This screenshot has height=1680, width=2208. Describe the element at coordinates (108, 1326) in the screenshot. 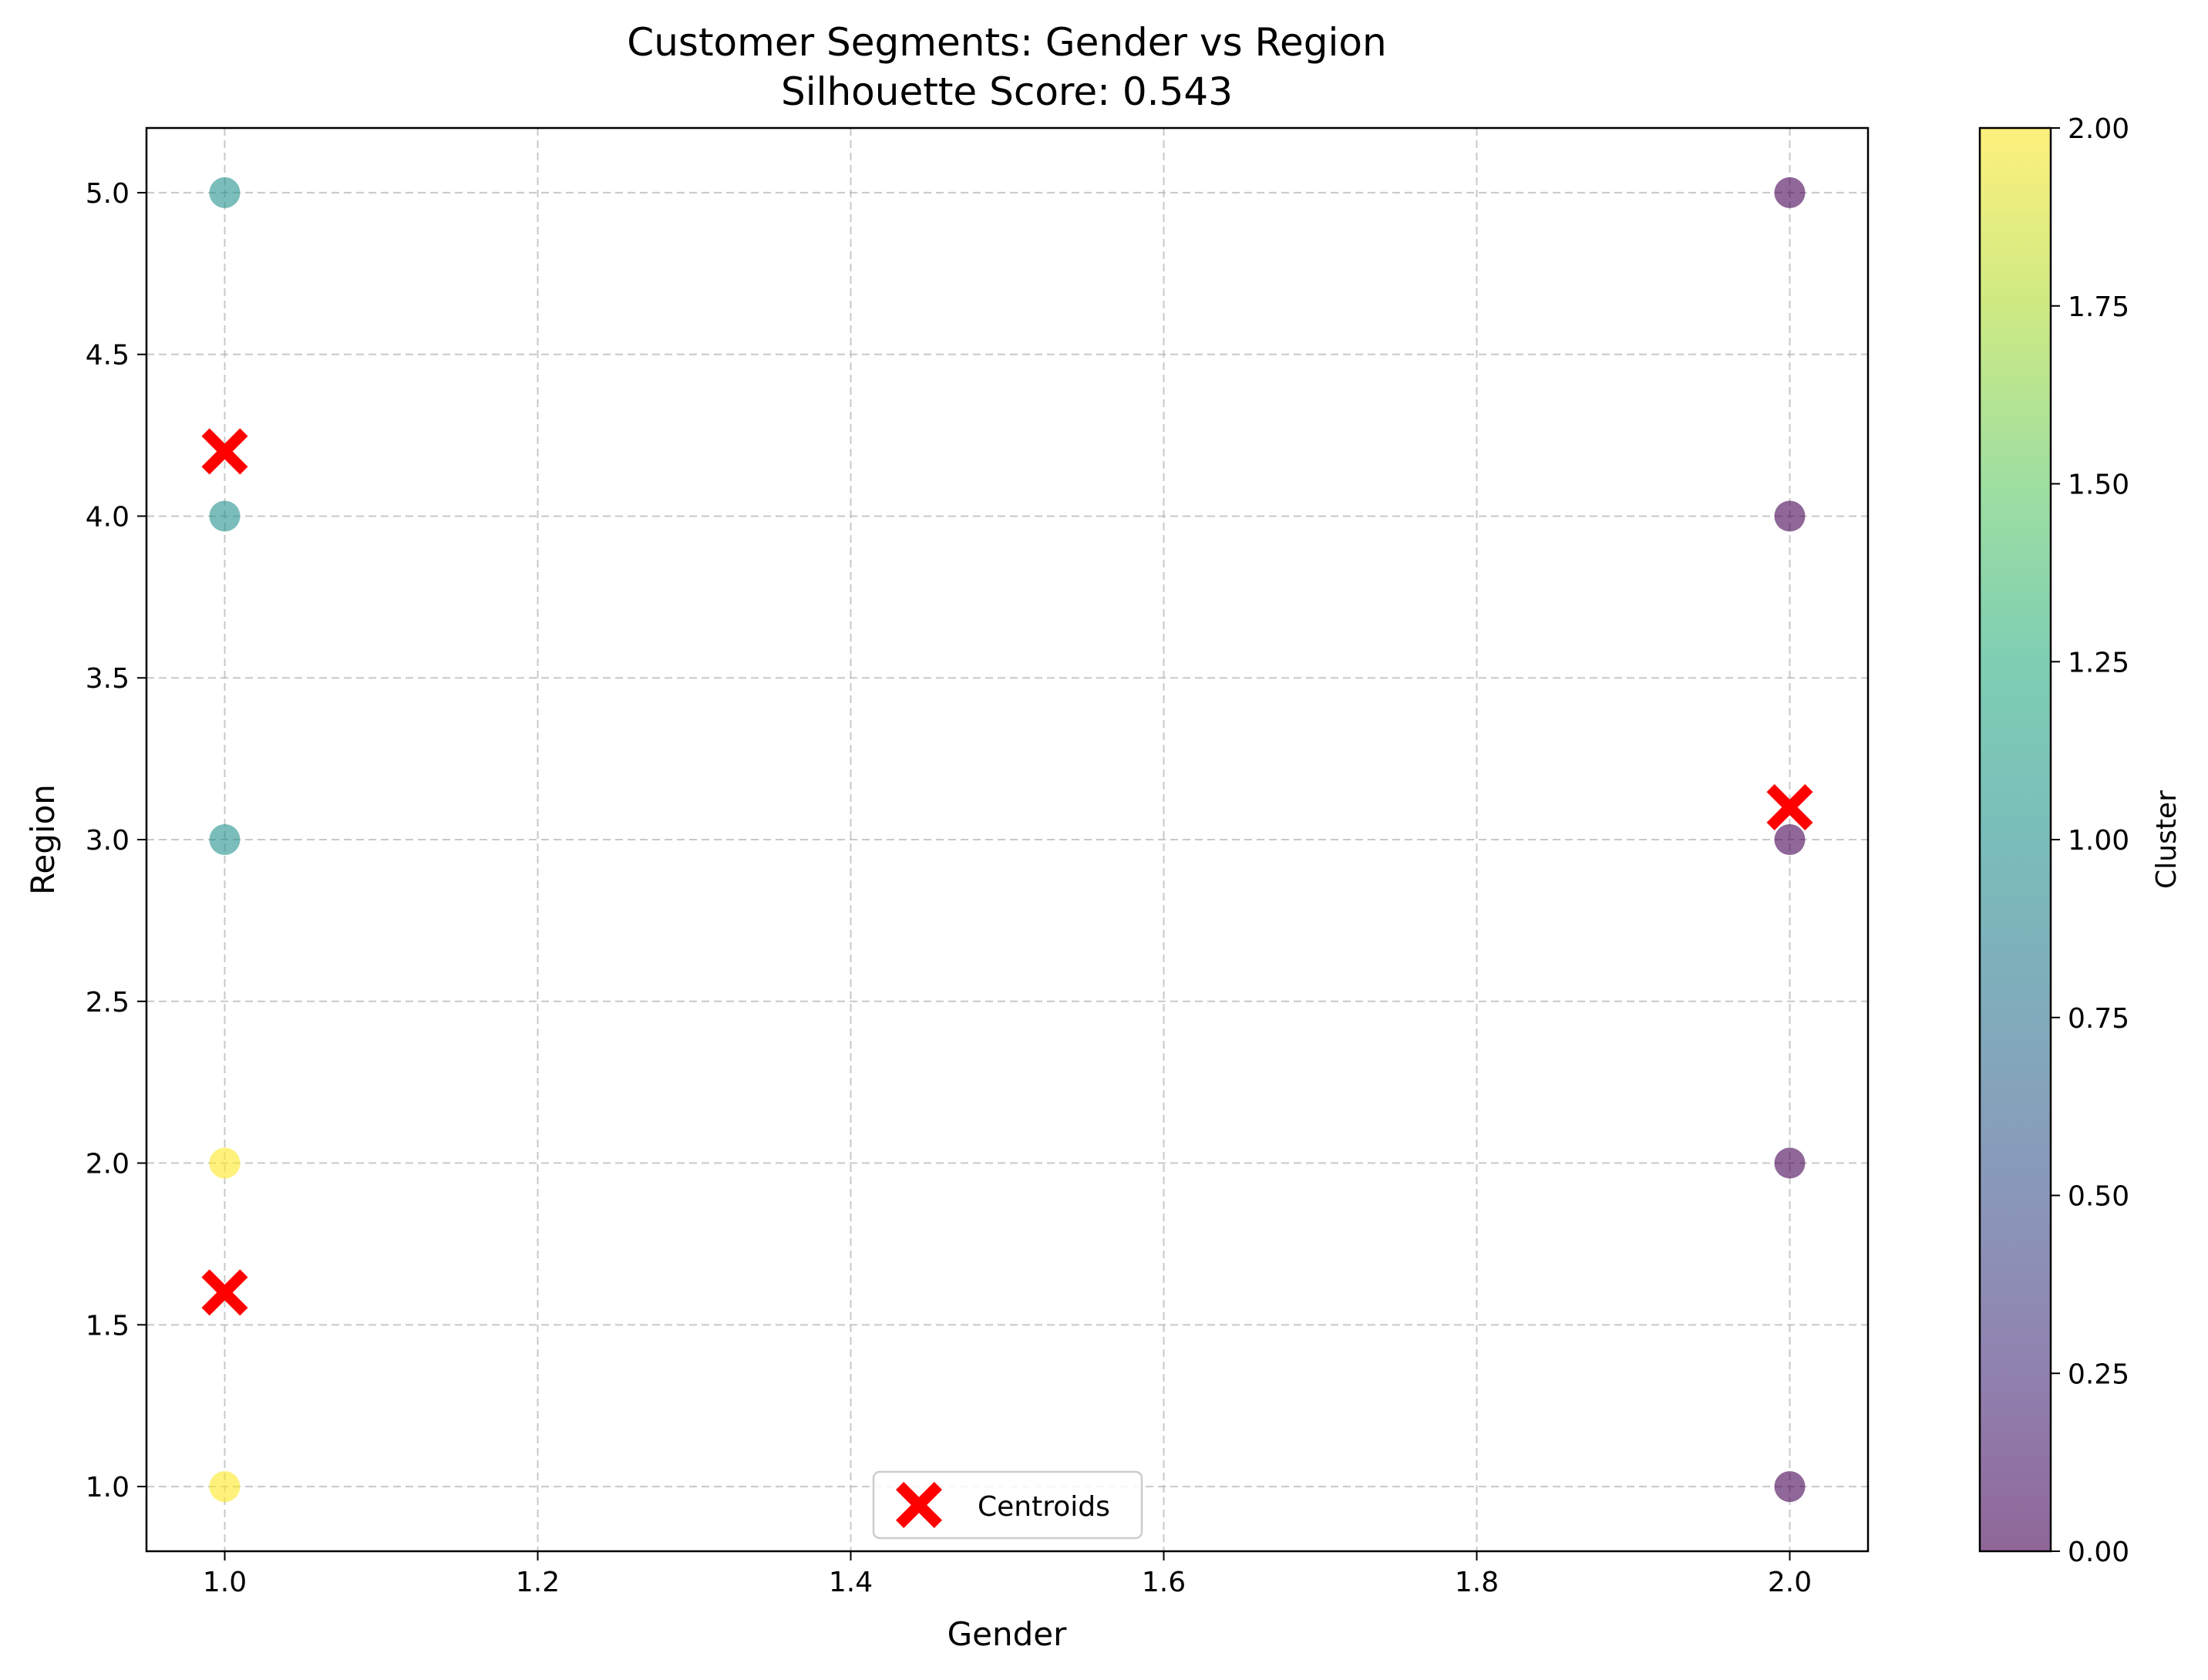

I see `y-tick-label: 1.5` at that location.